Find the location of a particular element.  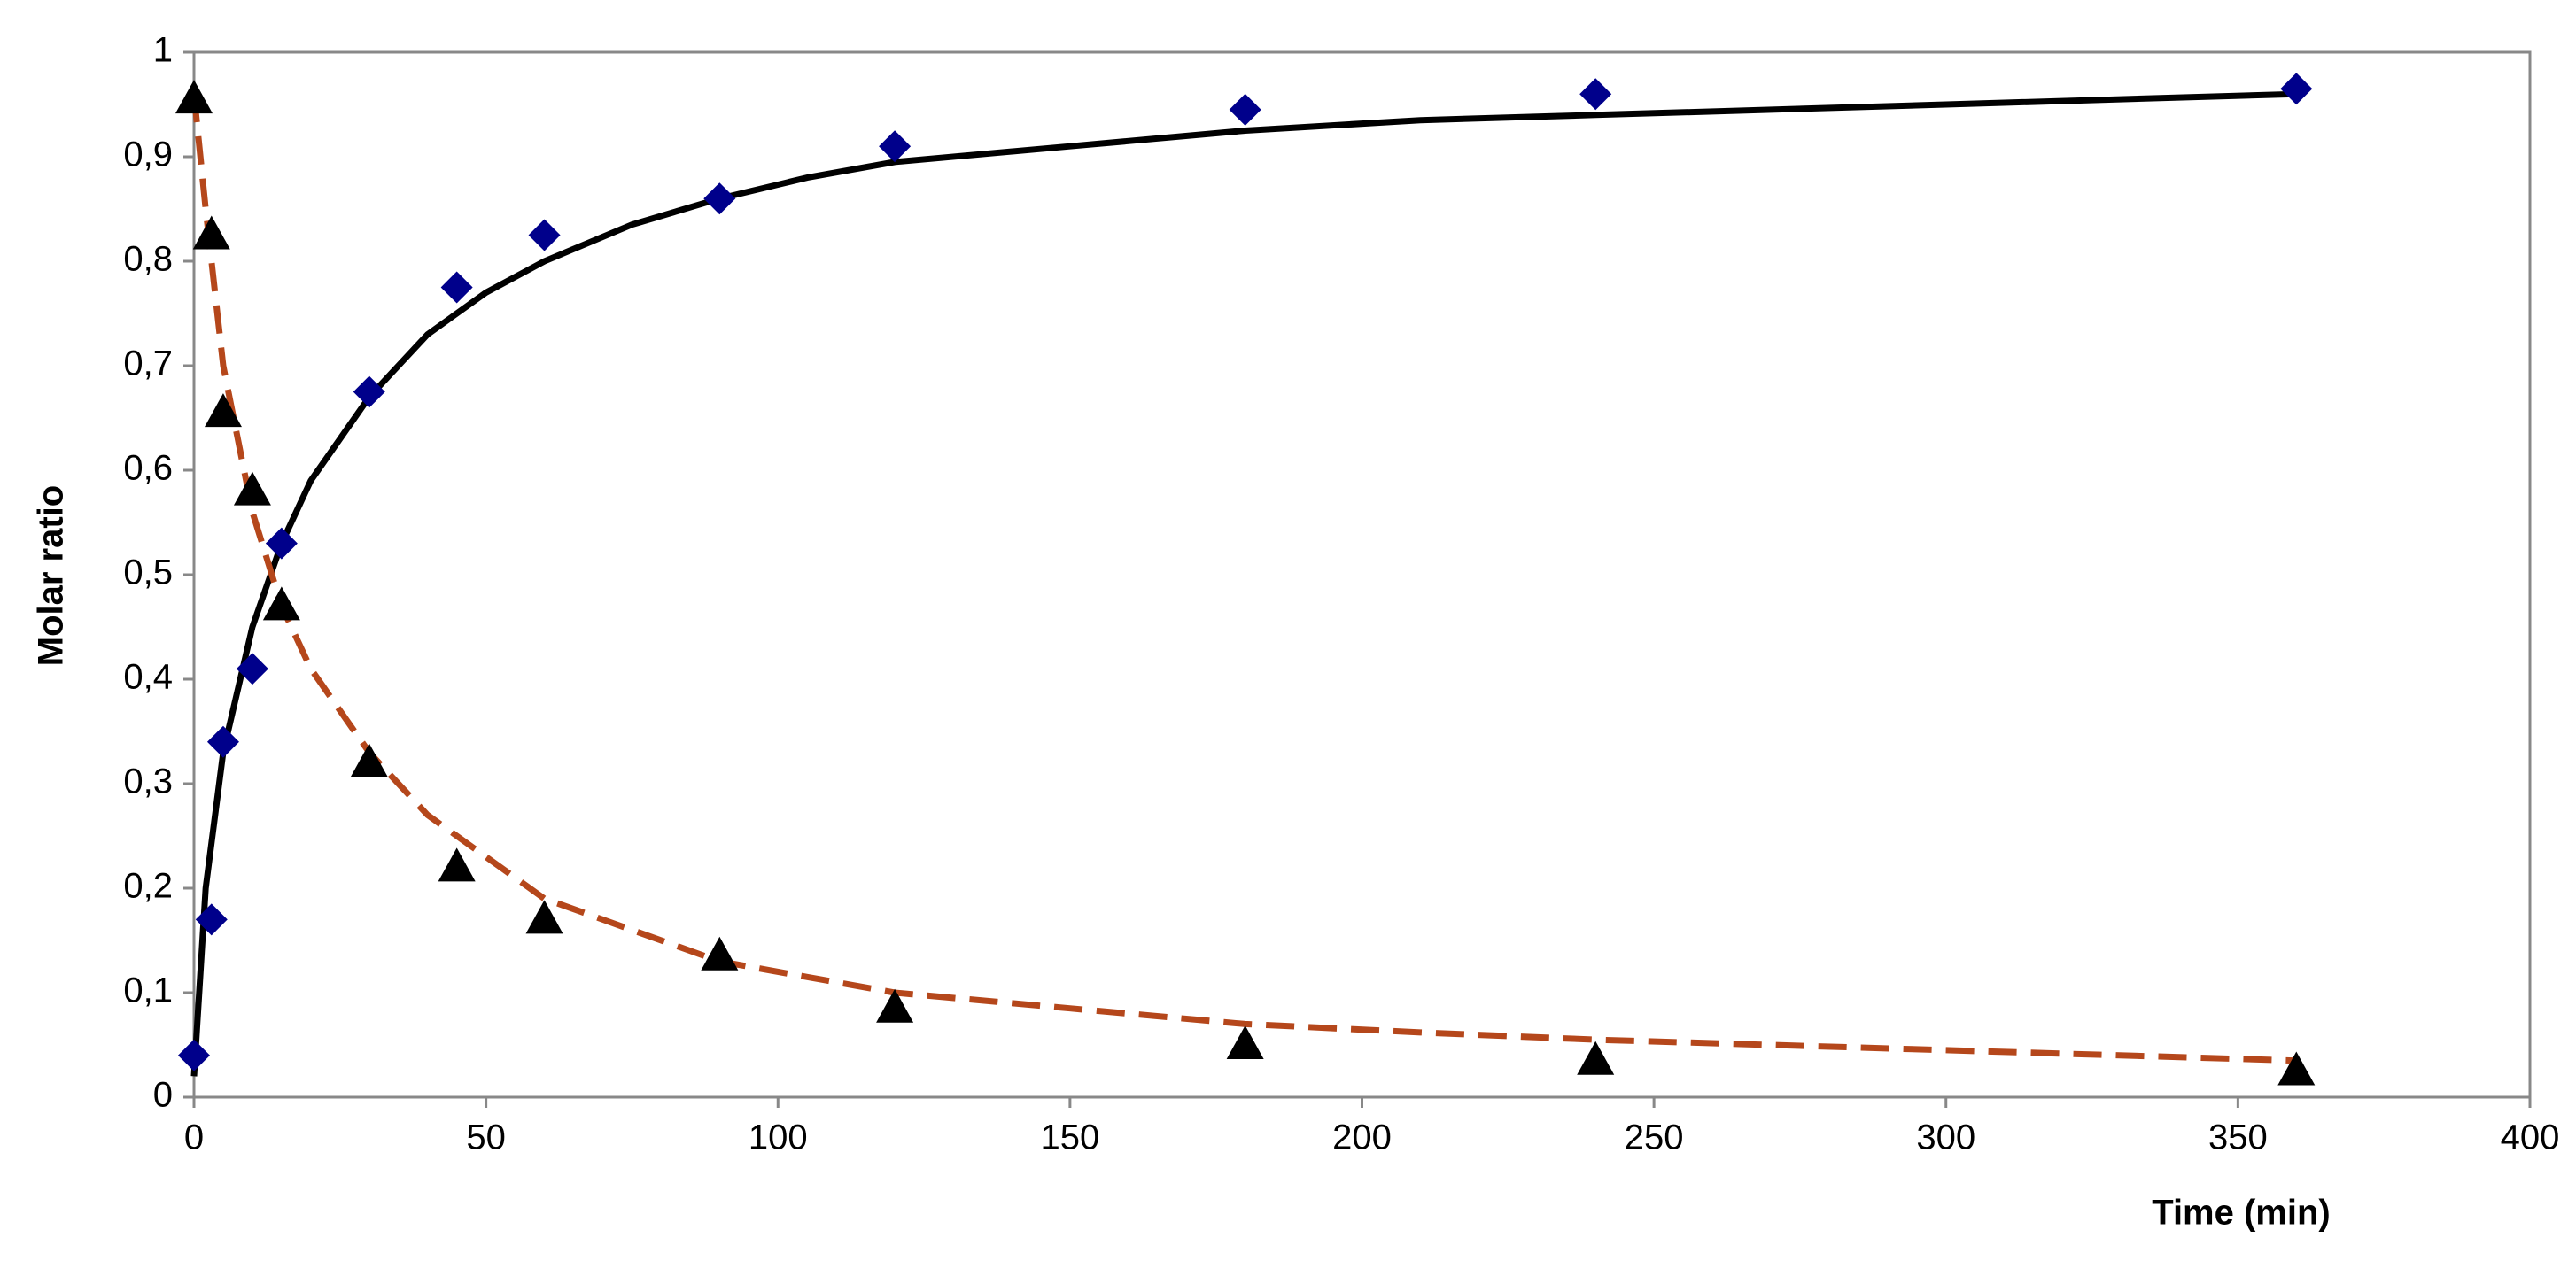

y-tick-label: 0,8 is located at coordinates (148, 259).